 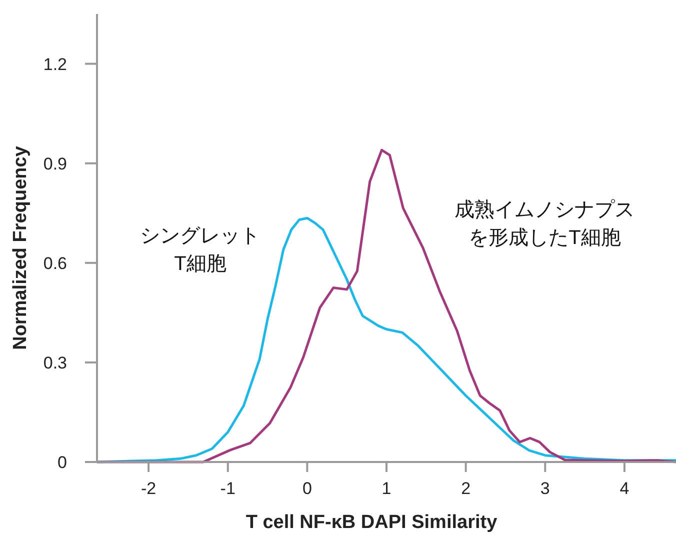 I want to click on x-tick-label: 1, so click(x=387, y=488).